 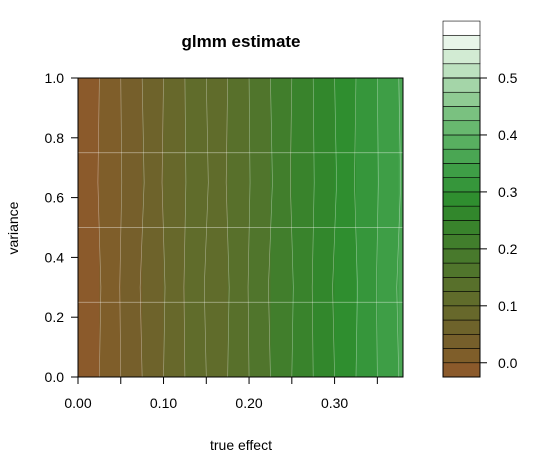 I want to click on x-tick-label: 0.00, so click(x=77, y=403).